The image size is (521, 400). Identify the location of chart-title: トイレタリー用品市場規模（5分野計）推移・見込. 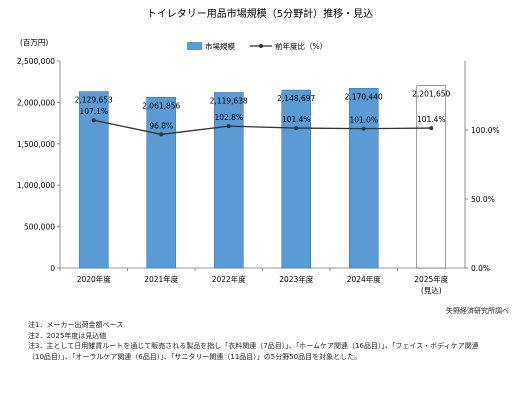
(260, 13).